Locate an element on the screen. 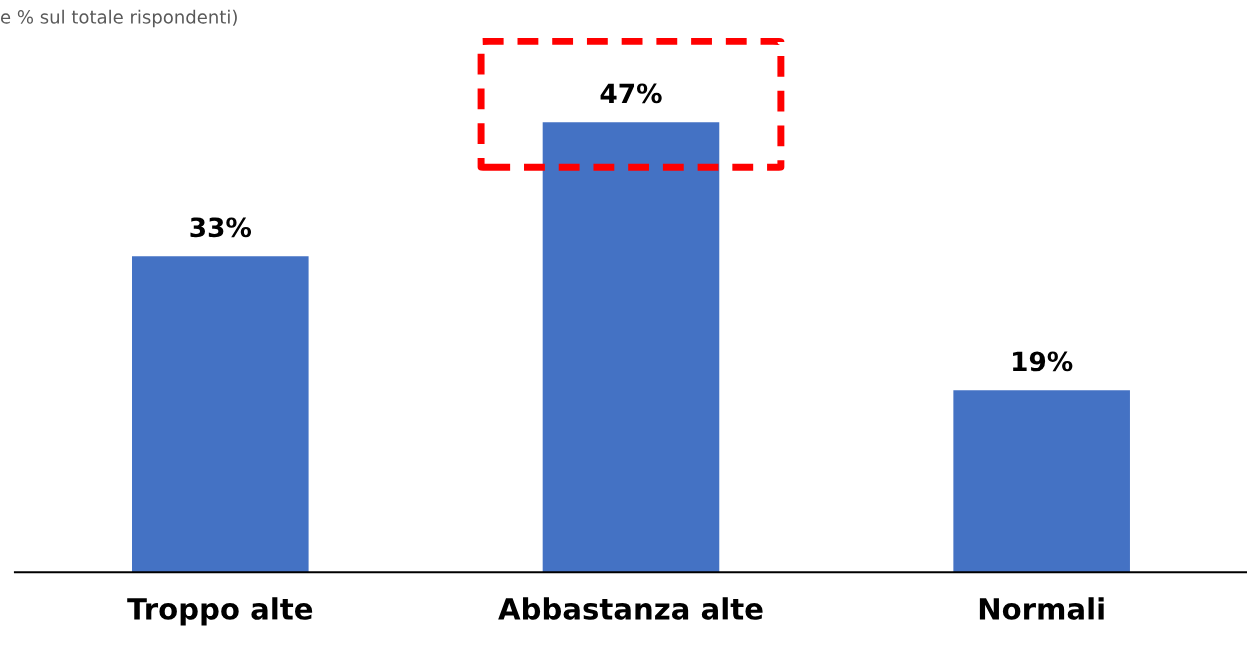 The image size is (1247, 651). x-tick-label: Abbastanza alte is located at coordinates (630, 608).